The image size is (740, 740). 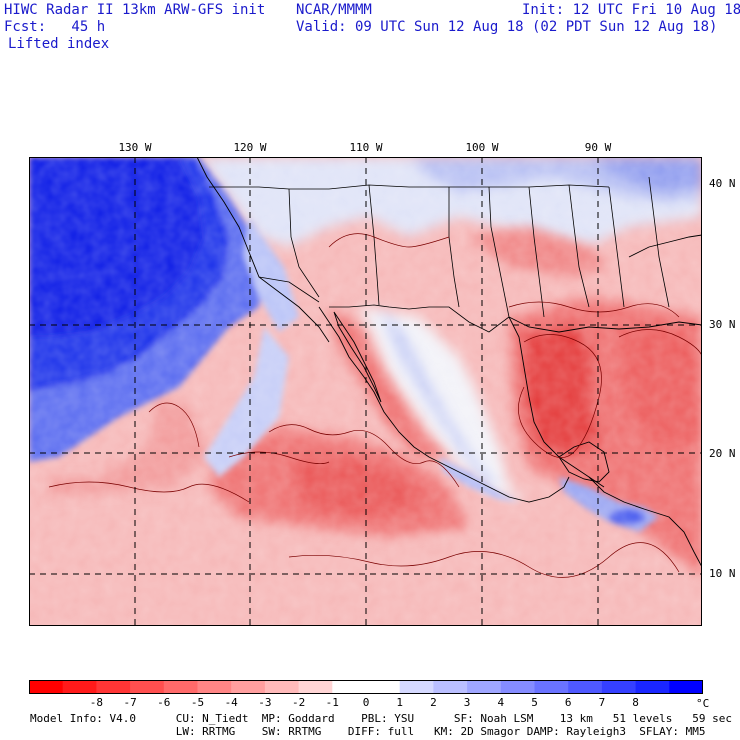 What do you see at coordinates (467, 702) in the screenshot?
I see `colorbar-tick-label: 3` at bounding box center [467, 702].